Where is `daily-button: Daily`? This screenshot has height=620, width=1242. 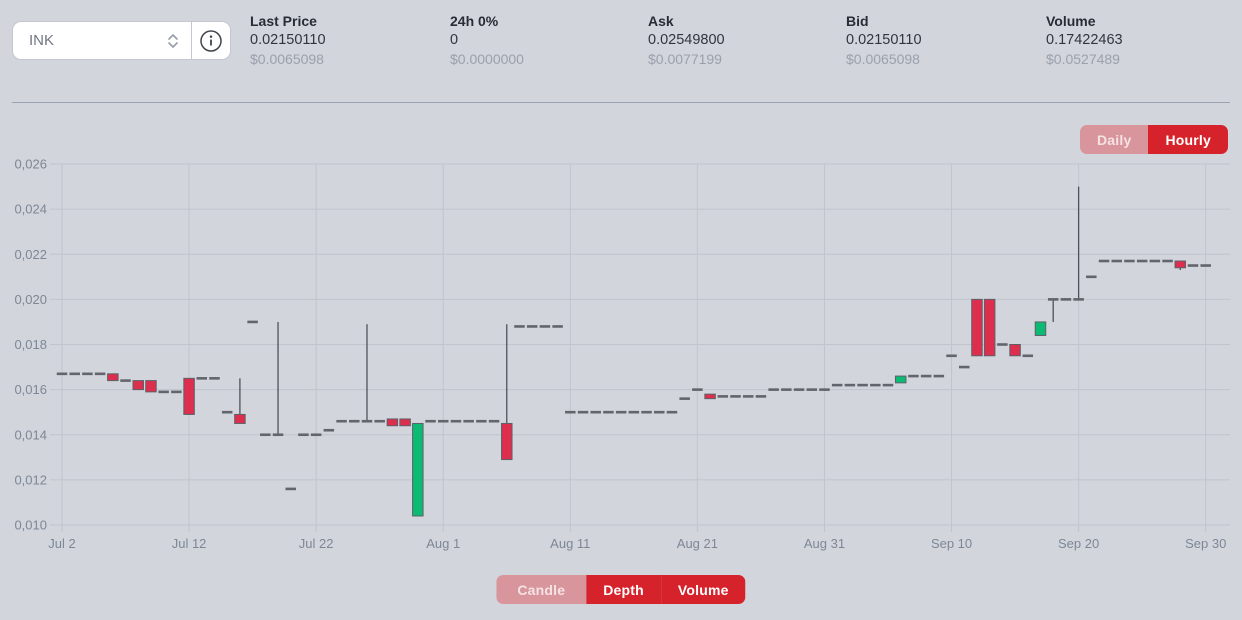
daily-button: Daily is located at coordinates (1114, 139).